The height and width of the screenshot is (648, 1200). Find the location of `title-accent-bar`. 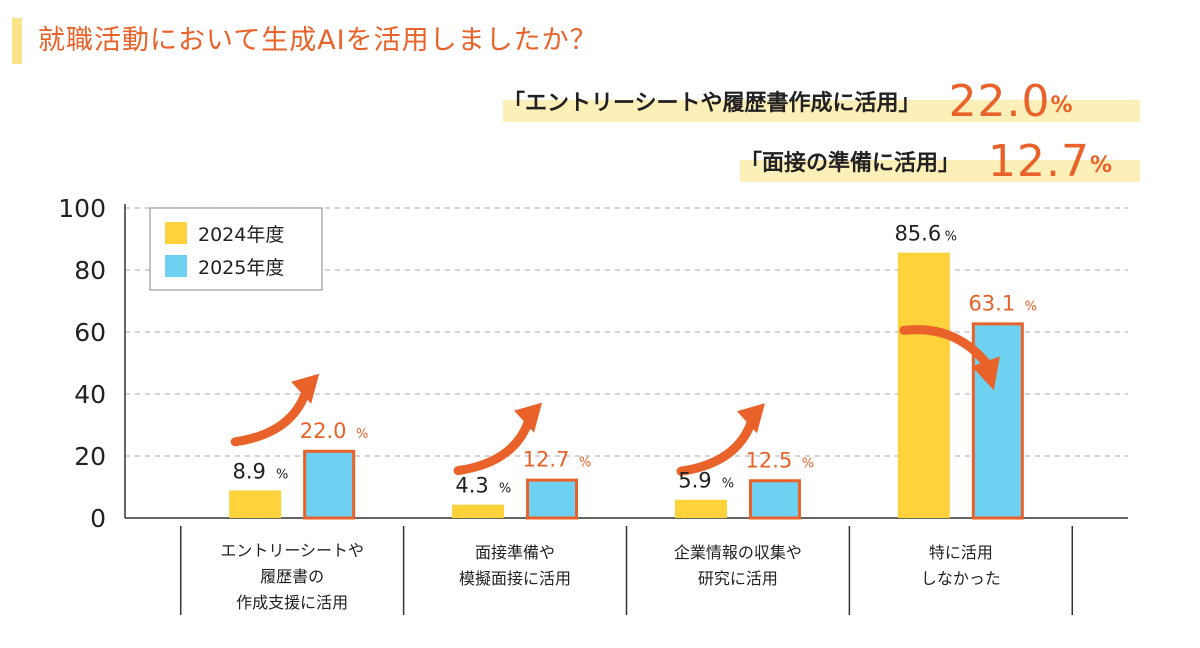

title-accent-bar is located at coordinates (17, 41).